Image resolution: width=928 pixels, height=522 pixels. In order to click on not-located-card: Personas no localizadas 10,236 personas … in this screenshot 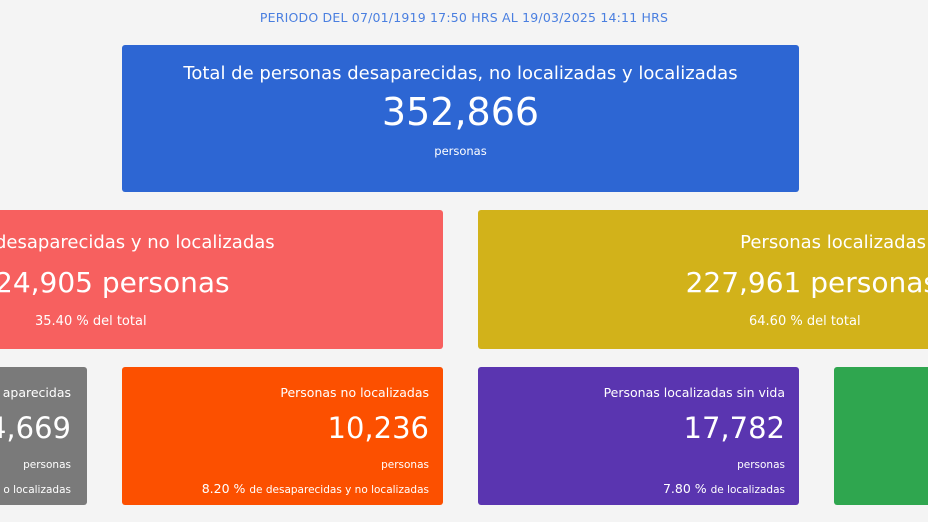, I will do `click(282, 436)`.